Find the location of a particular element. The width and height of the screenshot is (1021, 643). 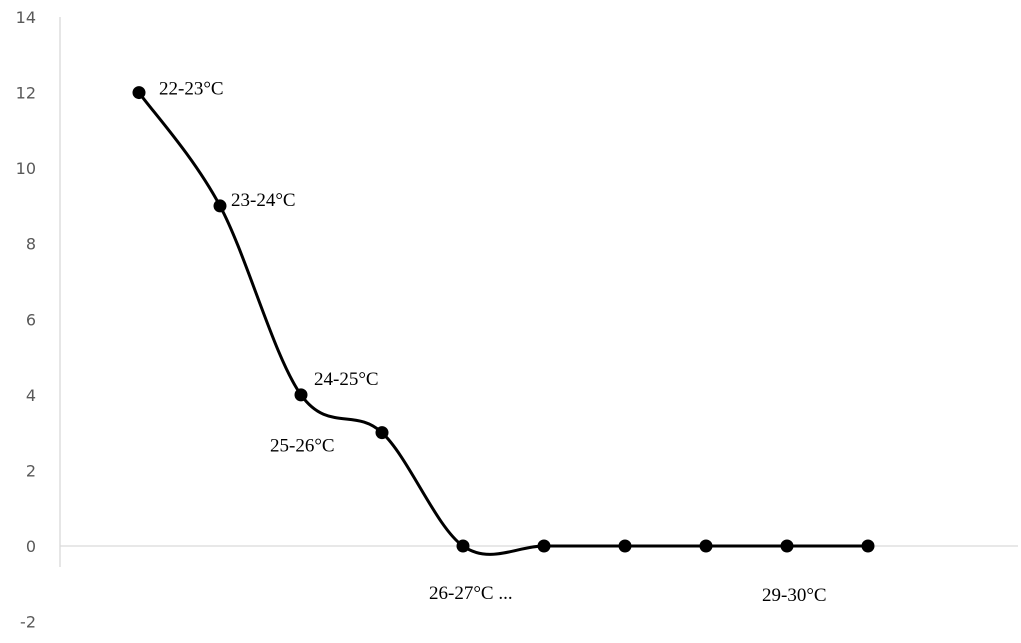

y-tick-label: 10 is located at coordinates (26, 168).